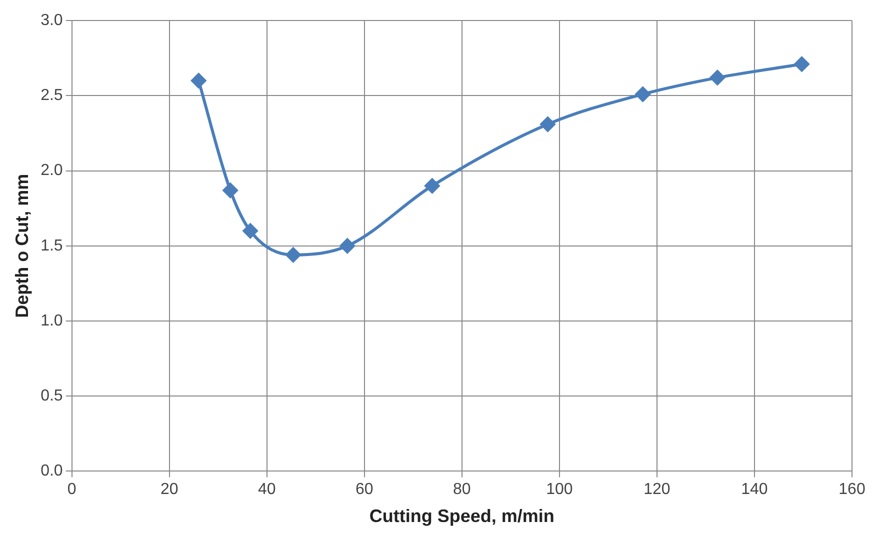 This screenshot has height=540, width=880. What do you see at coordinates (754, 489) in the screenshot?
I see `x-tick-label: 140` at bounding box center [754, 489].